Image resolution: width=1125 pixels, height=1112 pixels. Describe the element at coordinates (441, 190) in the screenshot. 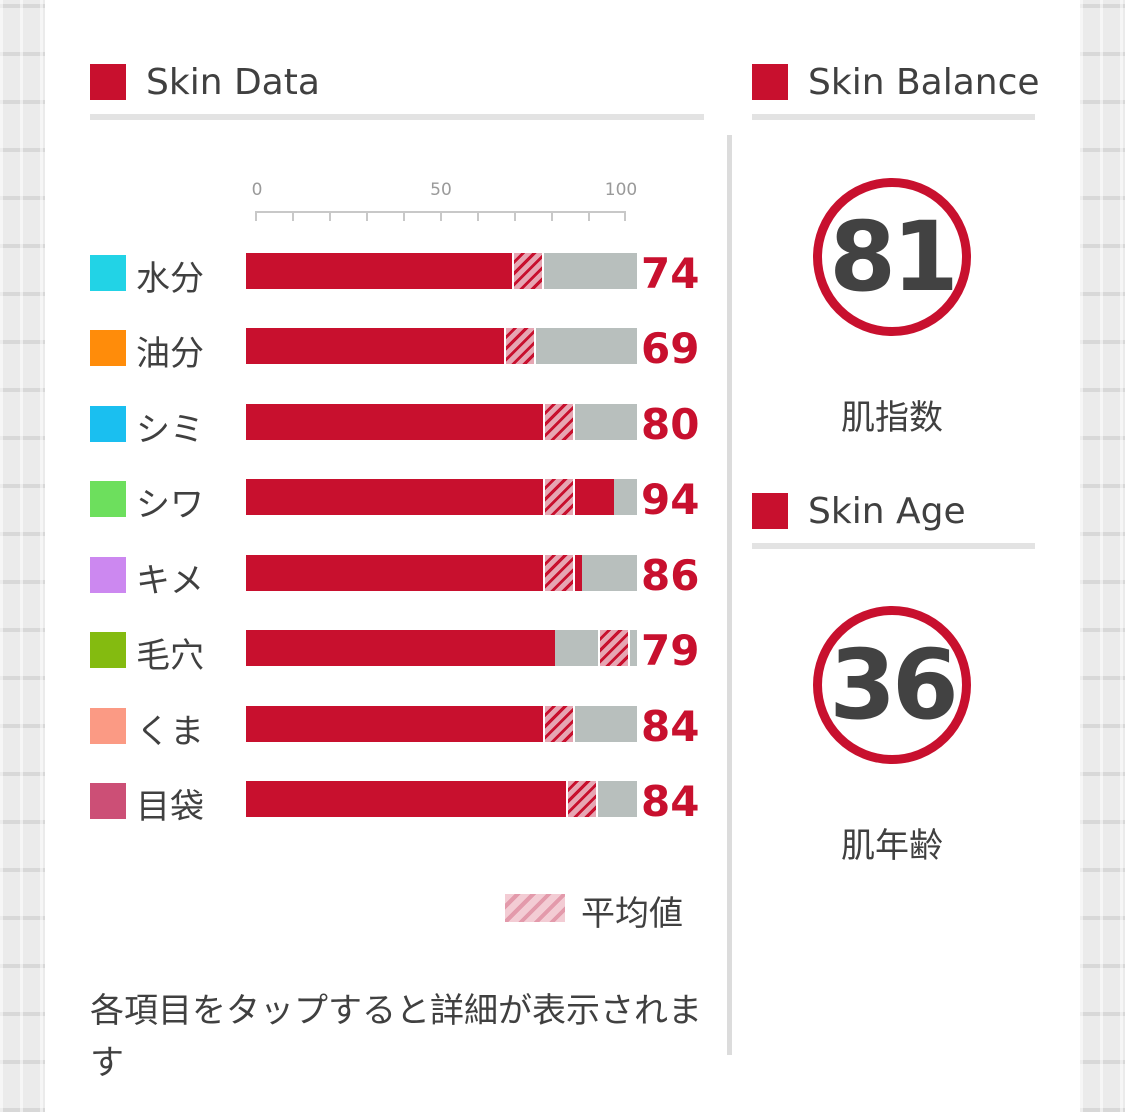

I see `scale-label-50: 50` at that location.